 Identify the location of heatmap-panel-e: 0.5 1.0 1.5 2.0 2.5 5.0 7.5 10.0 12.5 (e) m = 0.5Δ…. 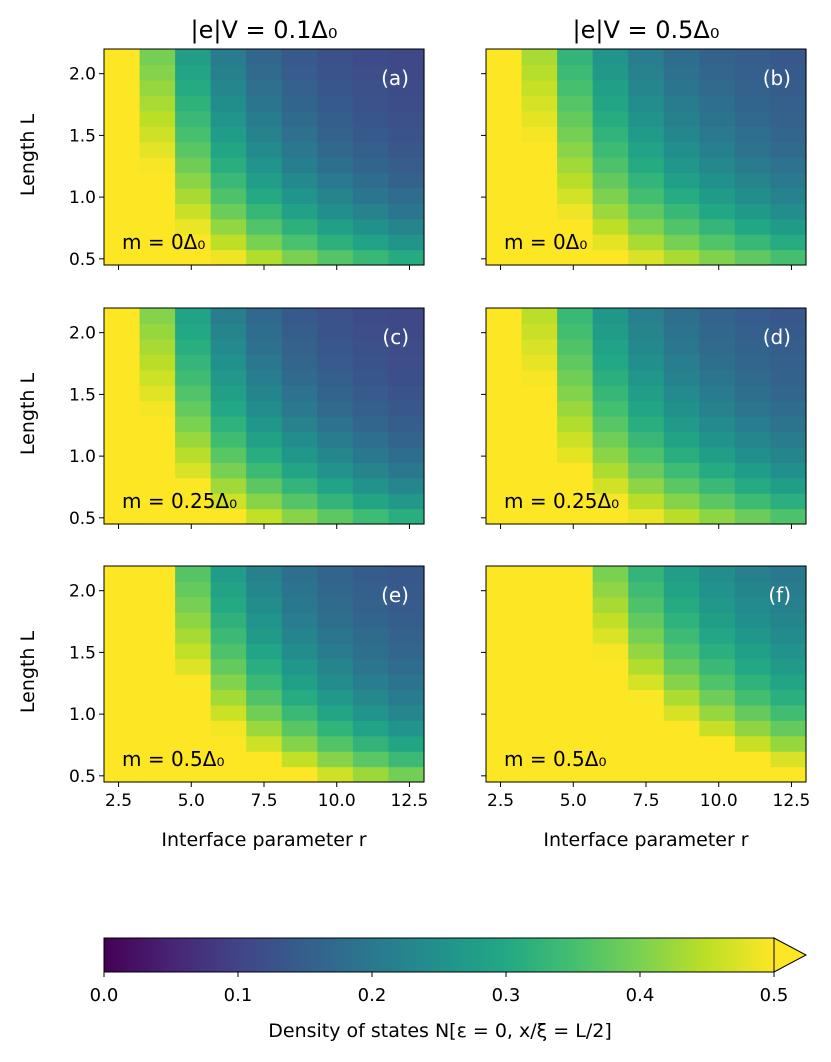
(248, 688).